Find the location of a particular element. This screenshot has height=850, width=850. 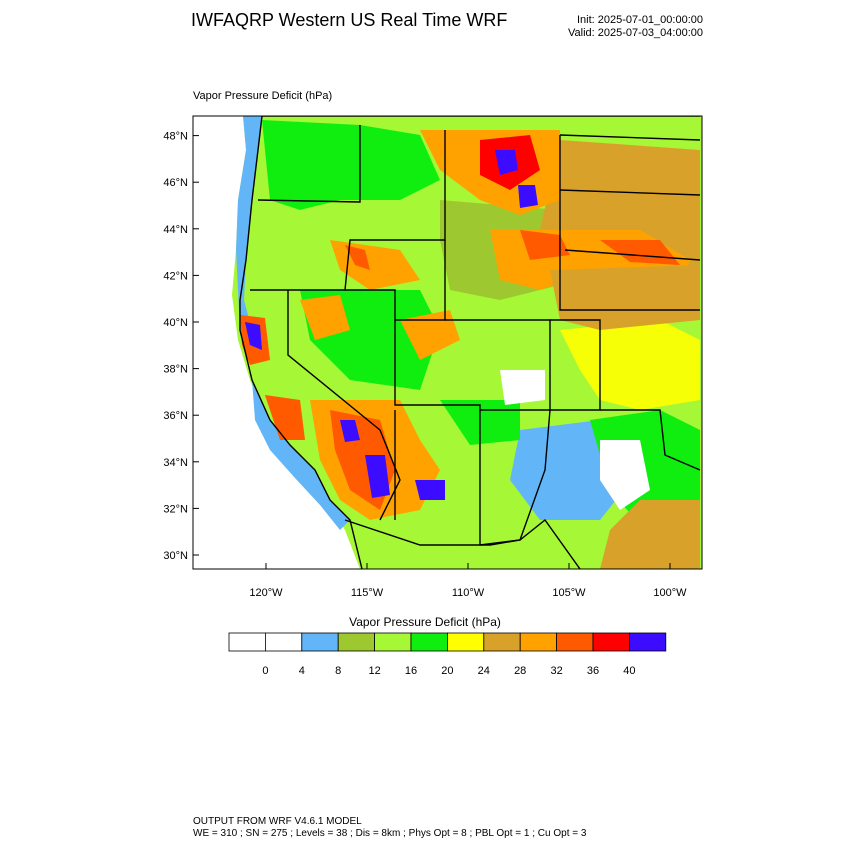

colorbar: 0 4 8 12 16 20 24 28 32 36 40 is located at coordinates (447, 654).